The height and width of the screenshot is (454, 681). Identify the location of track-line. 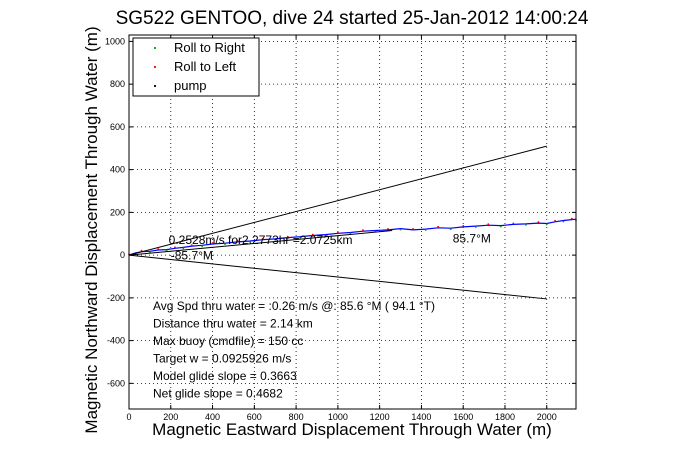
(352, 237).